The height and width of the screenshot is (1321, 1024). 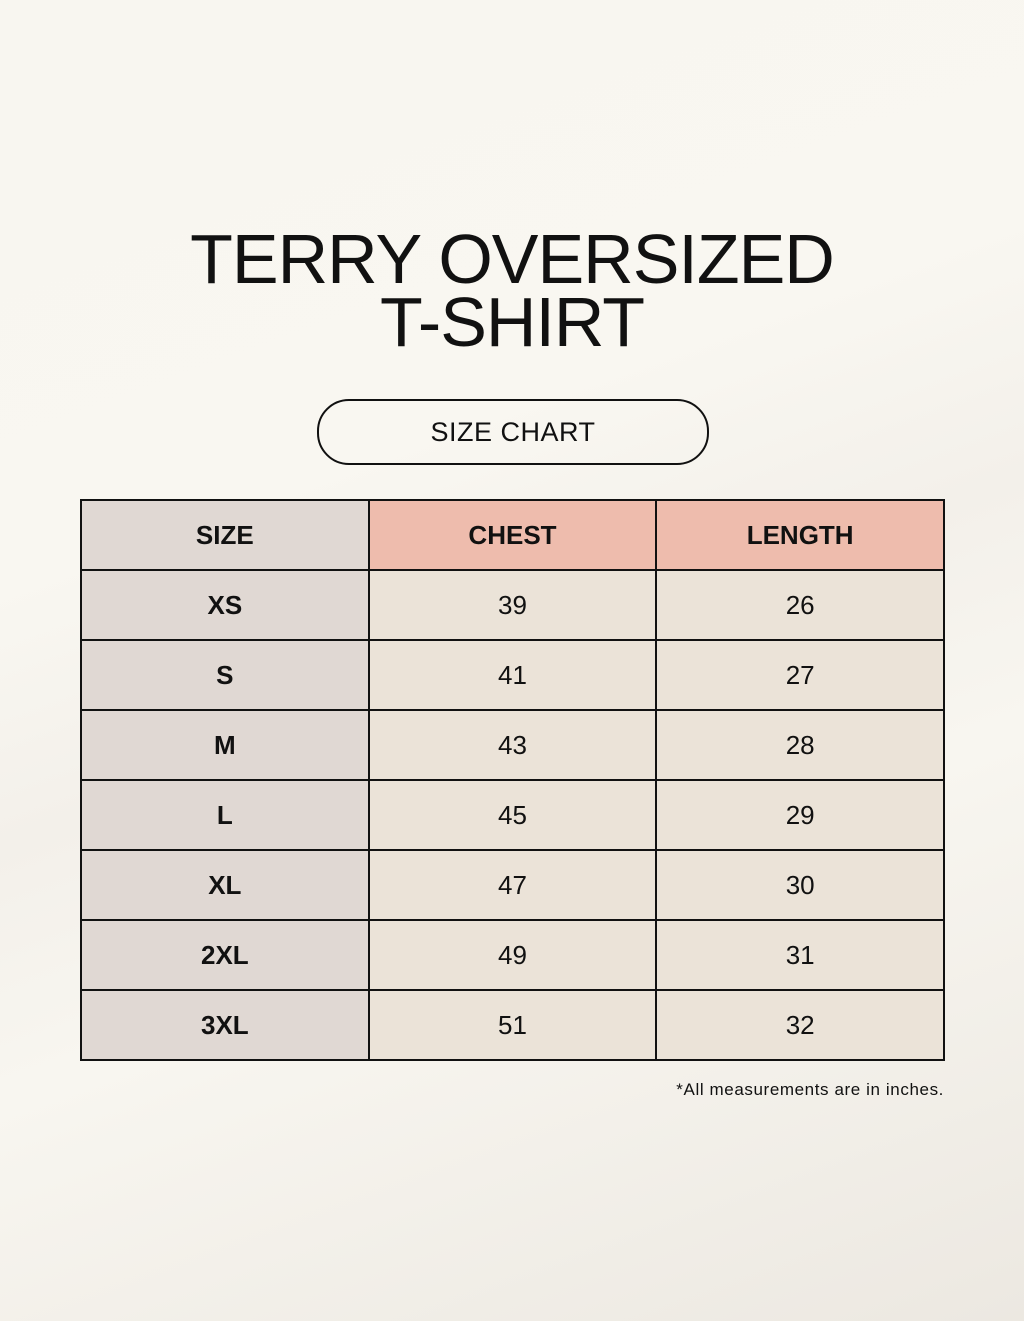 I want to click on title-line-2: T-SHIRT, so click(x=512, y=322).